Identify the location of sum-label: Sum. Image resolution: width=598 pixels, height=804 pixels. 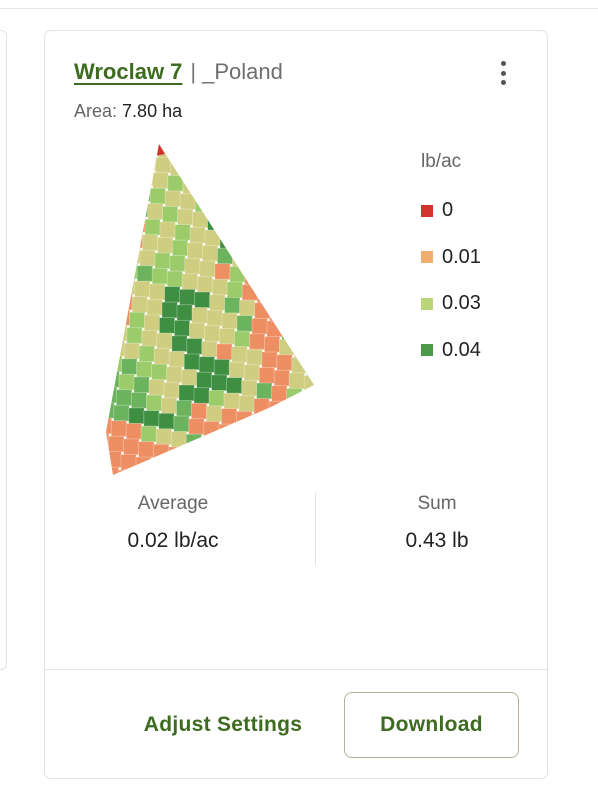
(437, 503).